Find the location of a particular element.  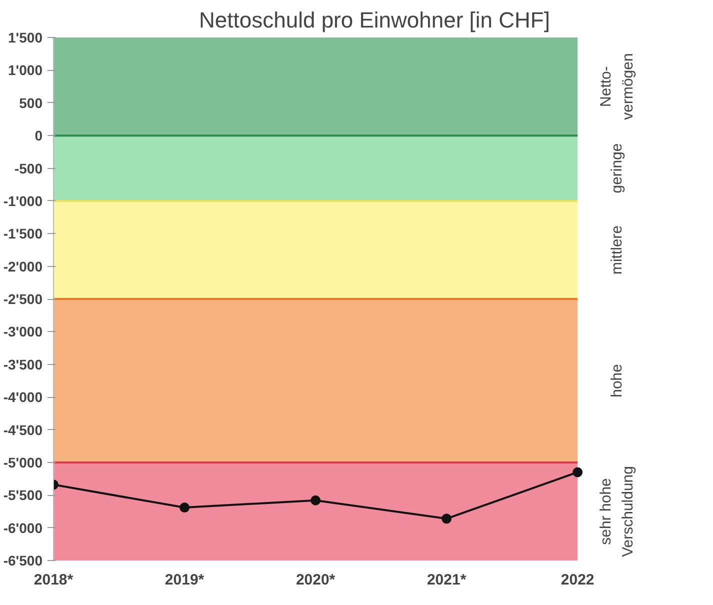

y-tick-label: -5'500 is located at coordinates (23, 495).